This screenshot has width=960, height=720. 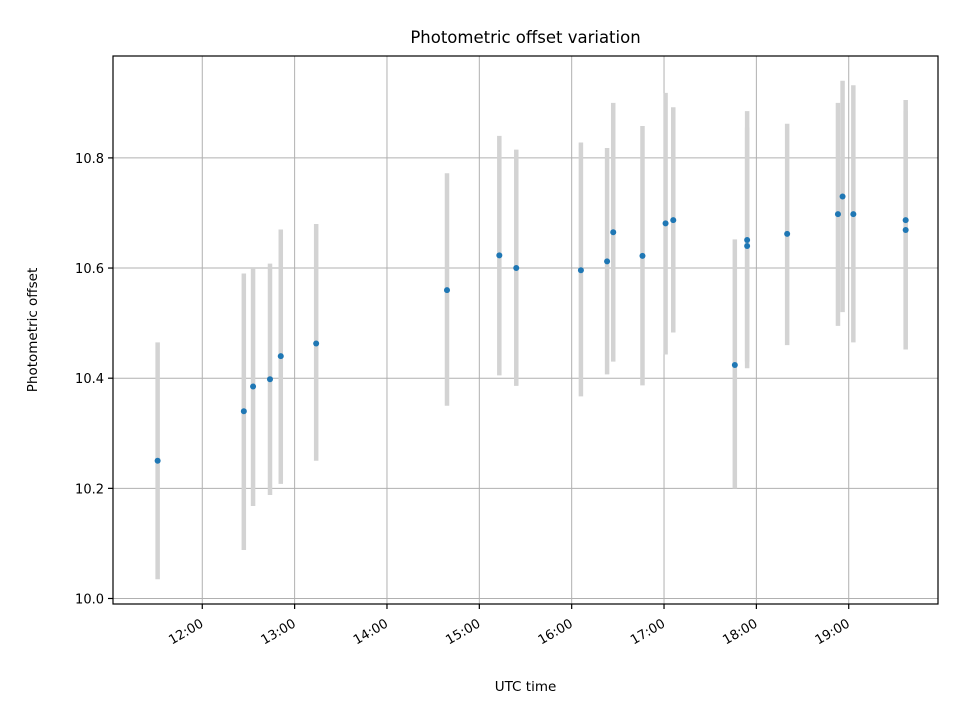 I want to click on y-axis-label: Photometric offset, so click(x=33, y=330).